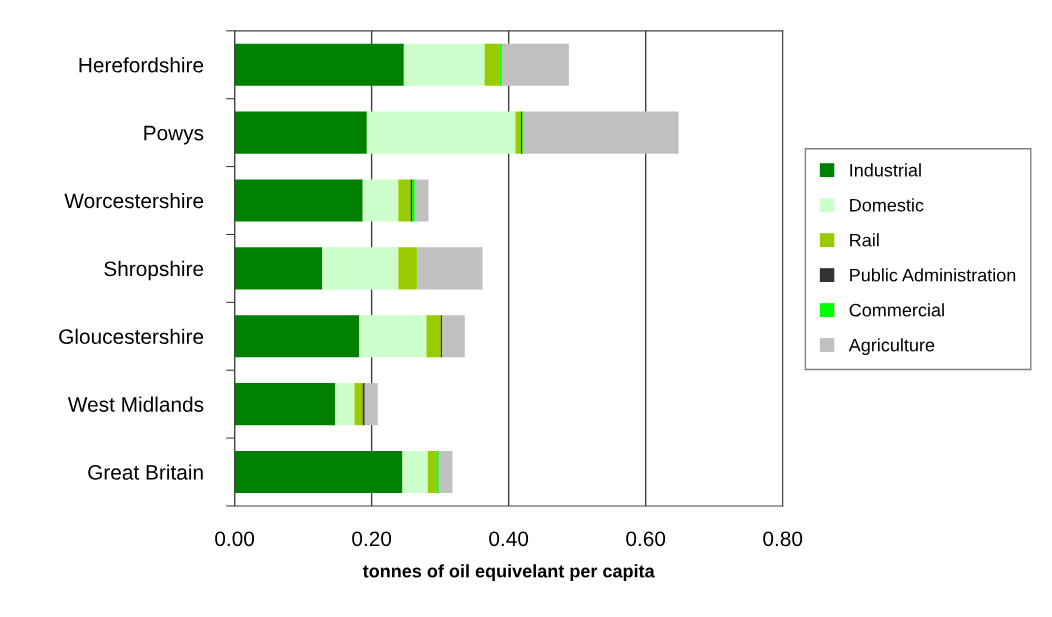  Describe the element at coordinates (145, 472) in the screenshot. I see `y-tick-label: Great Britain` at that location.